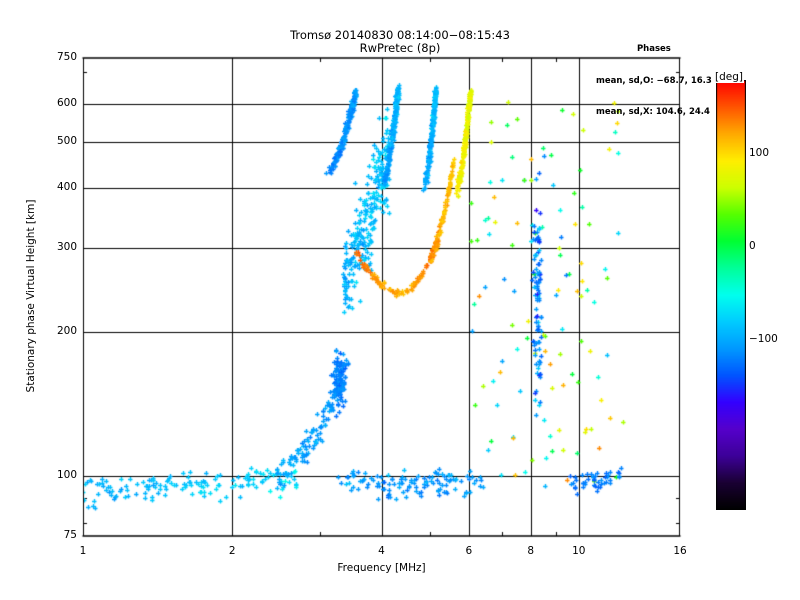 This screenshot has width=800, height=600. I want to click on colorbar-tick-labels: 100 0 −100, so click(774, 300).